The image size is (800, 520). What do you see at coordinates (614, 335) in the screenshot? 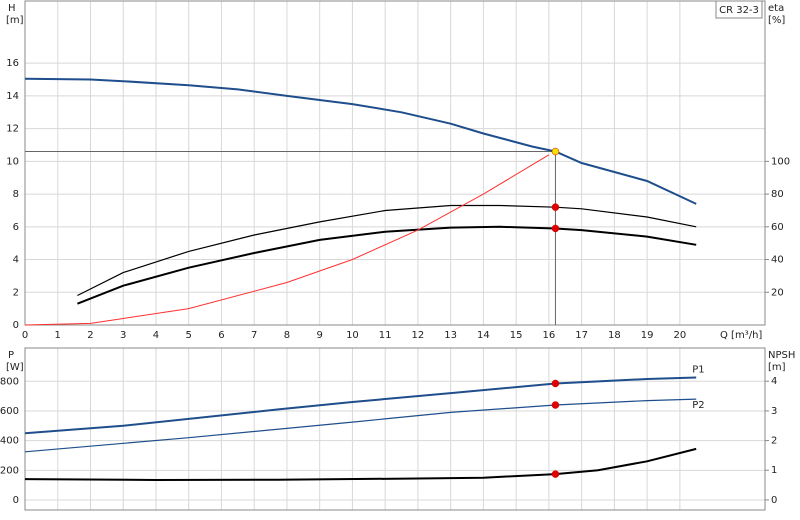
I see `x-tick-label: 18` at bounding box center [614, 335].